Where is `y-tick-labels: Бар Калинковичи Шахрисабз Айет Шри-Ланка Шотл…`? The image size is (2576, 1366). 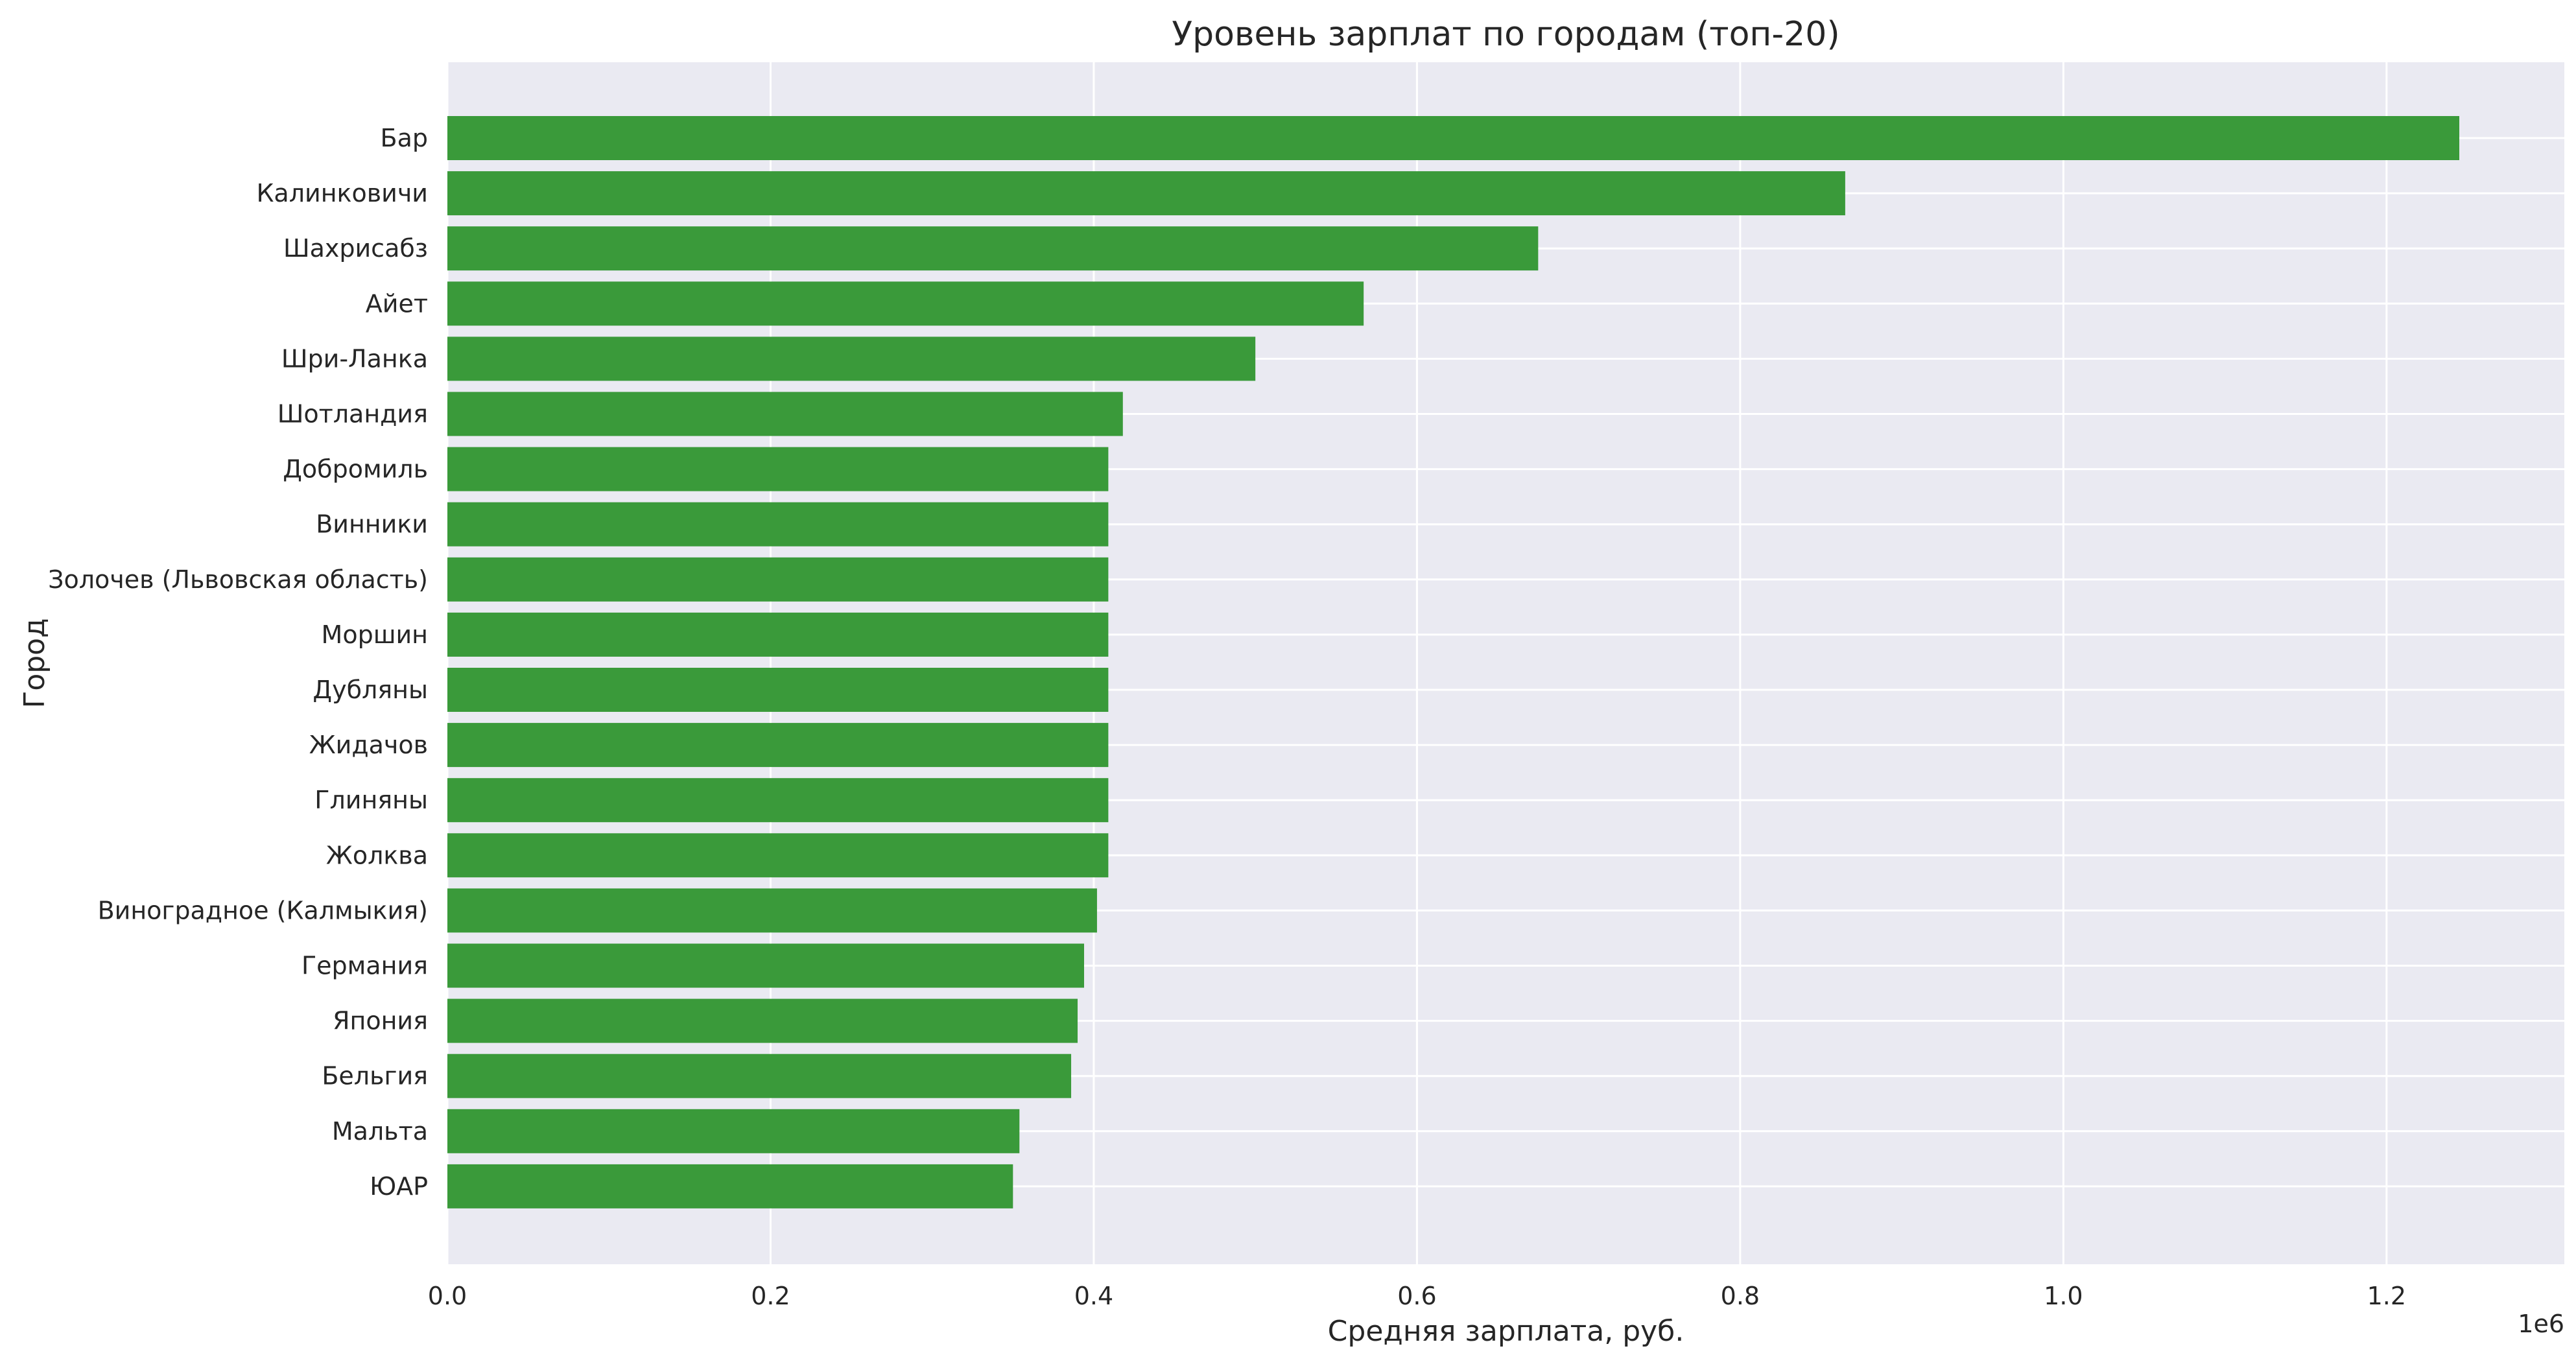 y-tick-labels: Бар Калинковичи Шахрисабз Айет Шри-Ланка Шотл… is located at coordinates (238, 662).